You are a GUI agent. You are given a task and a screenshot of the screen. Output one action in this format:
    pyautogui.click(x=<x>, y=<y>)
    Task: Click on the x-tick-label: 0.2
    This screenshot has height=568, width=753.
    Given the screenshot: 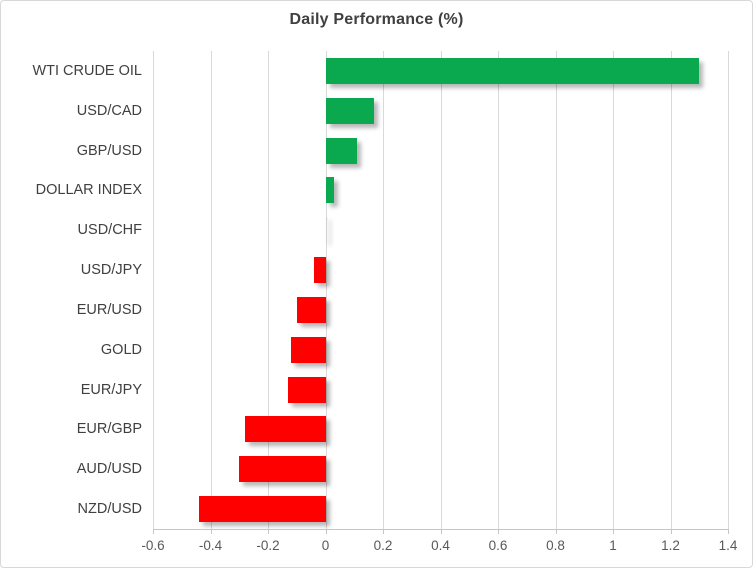 What is the action you would take?
    pyautogui.click(x=383, y=545)
    